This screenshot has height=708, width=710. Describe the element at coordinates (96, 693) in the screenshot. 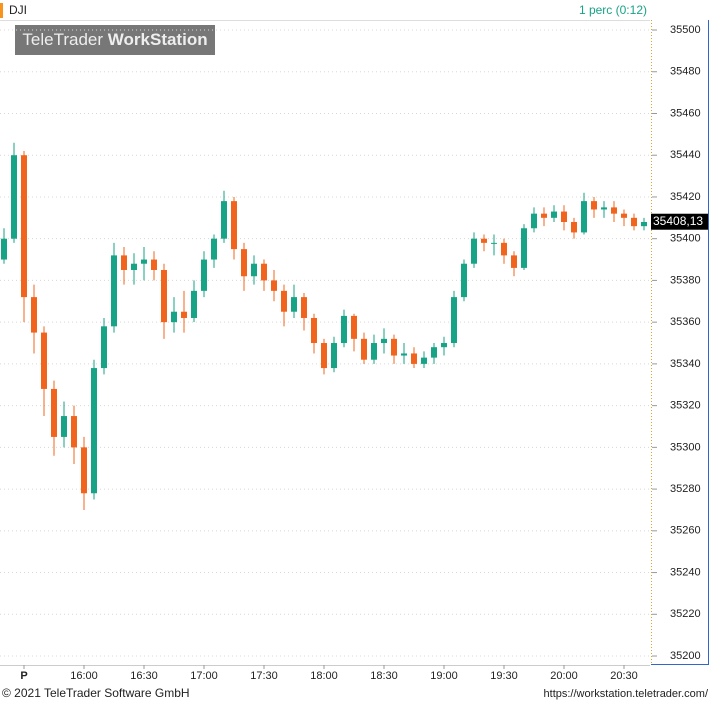

I see `copyright: © 2021 TeleTrader Software GmbH` at that location.